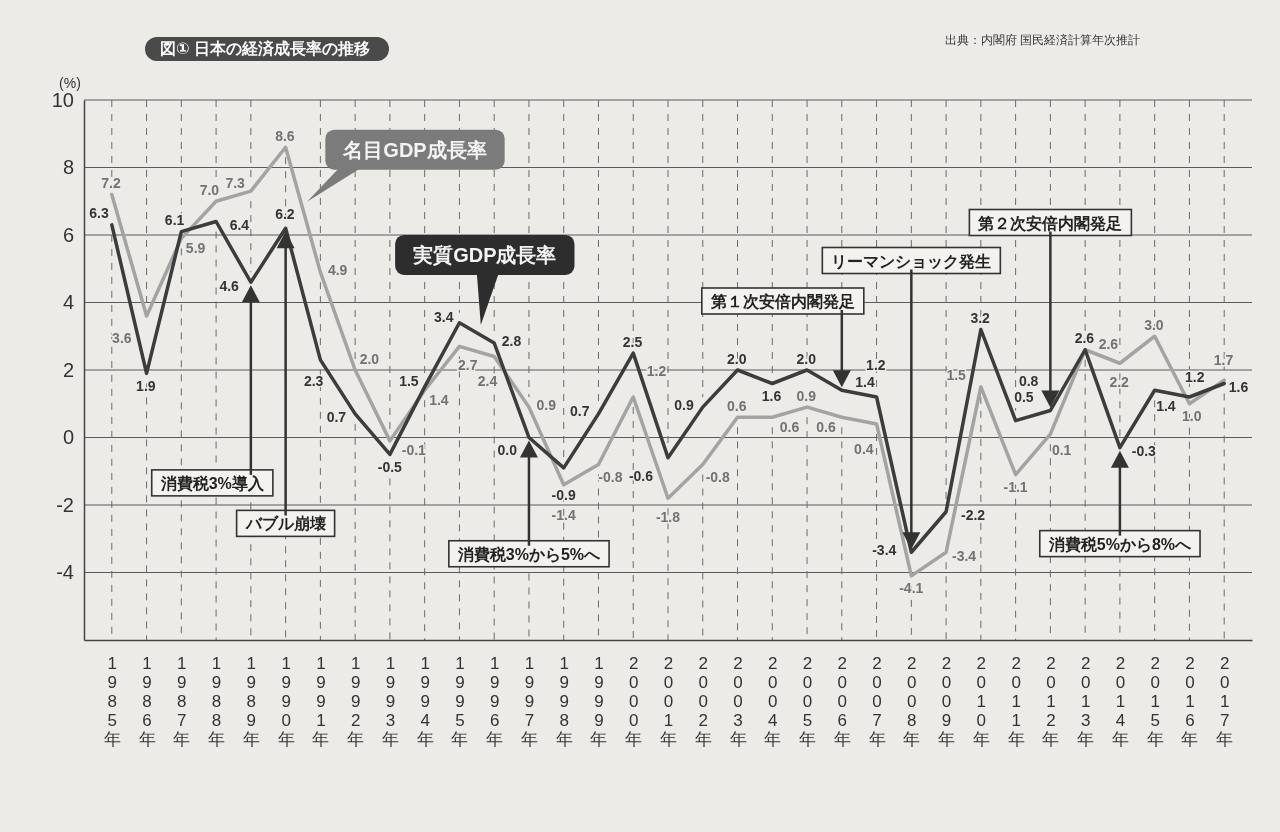 The image size is (1280, 832). I want to click on x-tick-label: 2010年, so click(981, 702).